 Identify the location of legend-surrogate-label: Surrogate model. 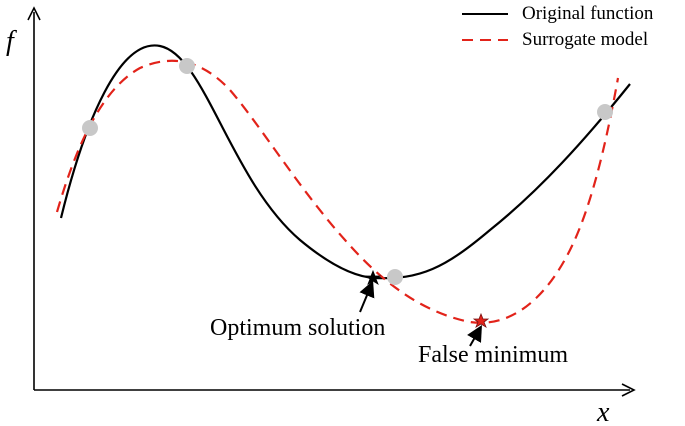
(585, 39).